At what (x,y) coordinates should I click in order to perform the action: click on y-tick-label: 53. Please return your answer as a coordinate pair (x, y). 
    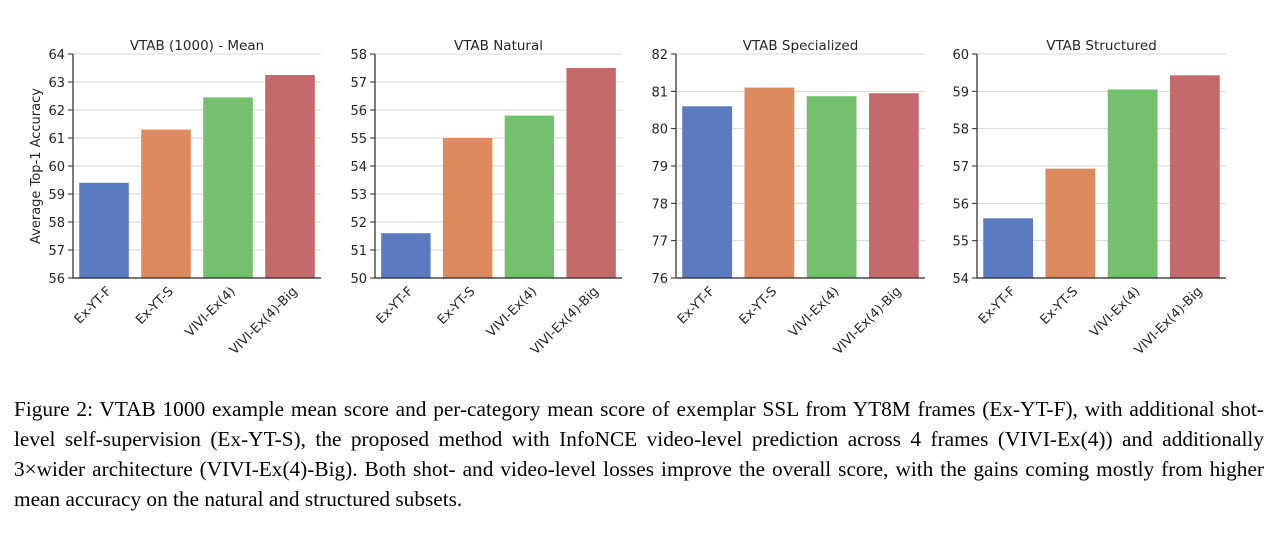
    Looking at the image, I should click on (358, 195).